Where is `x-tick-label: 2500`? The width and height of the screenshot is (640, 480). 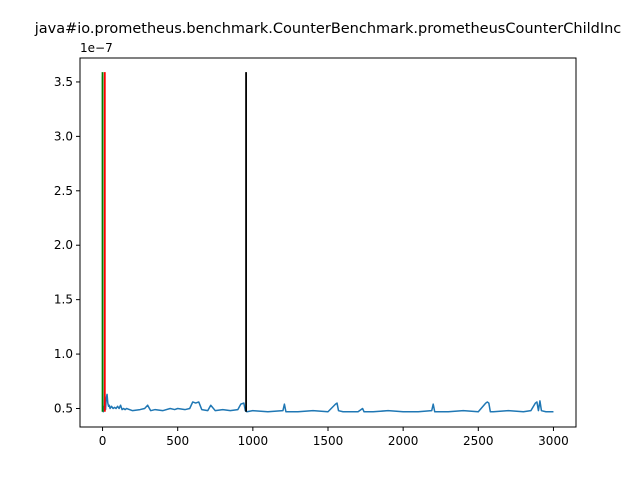
x-tick-label: 2500 is located at coordinates (478, 441).